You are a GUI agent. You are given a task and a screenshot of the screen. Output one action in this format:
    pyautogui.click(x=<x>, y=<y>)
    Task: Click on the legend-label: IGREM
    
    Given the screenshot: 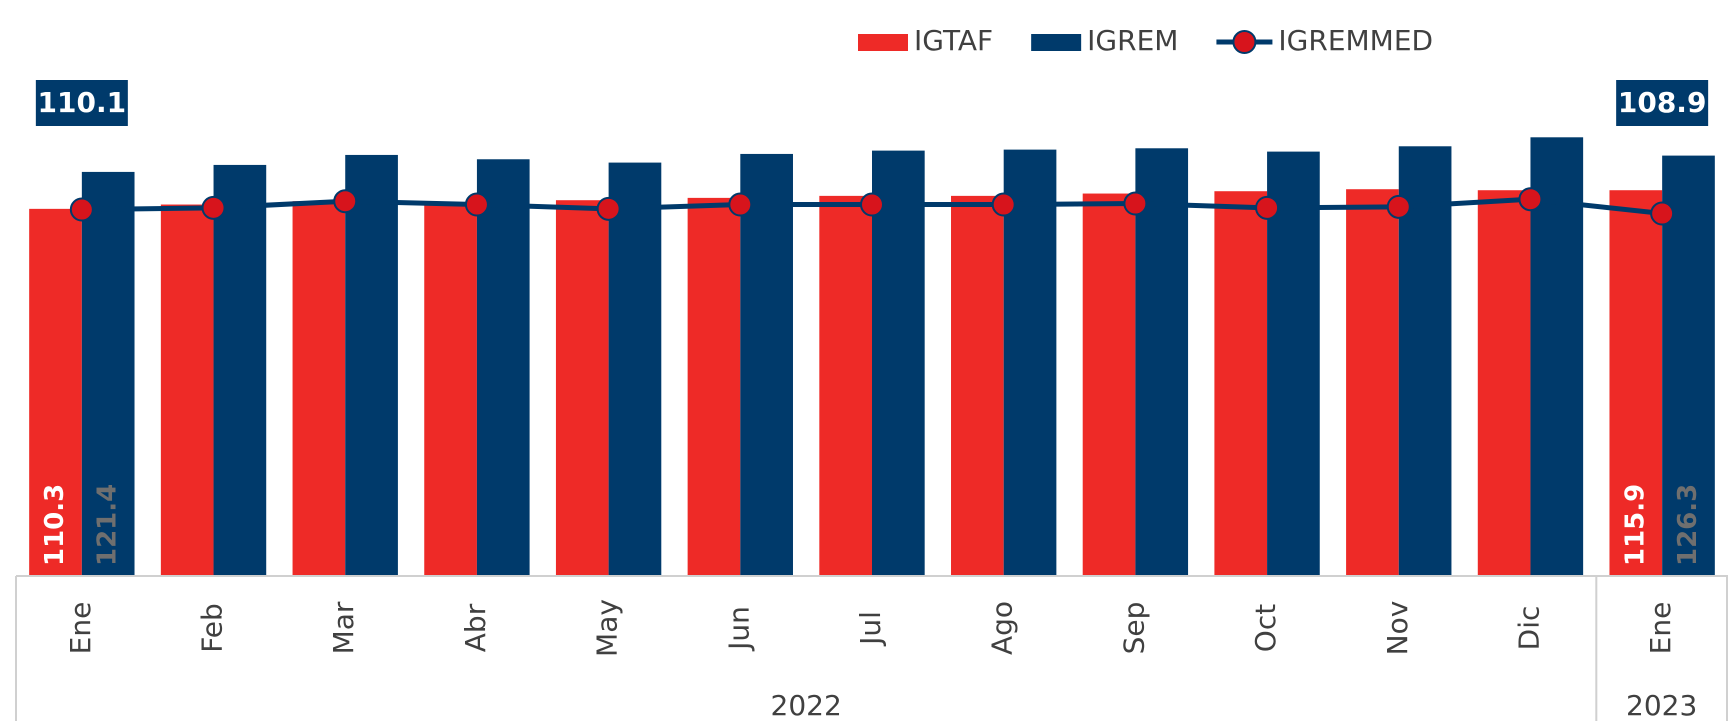 What is the action you would take?
    pyautogui.click(x=1132, y=40)
    